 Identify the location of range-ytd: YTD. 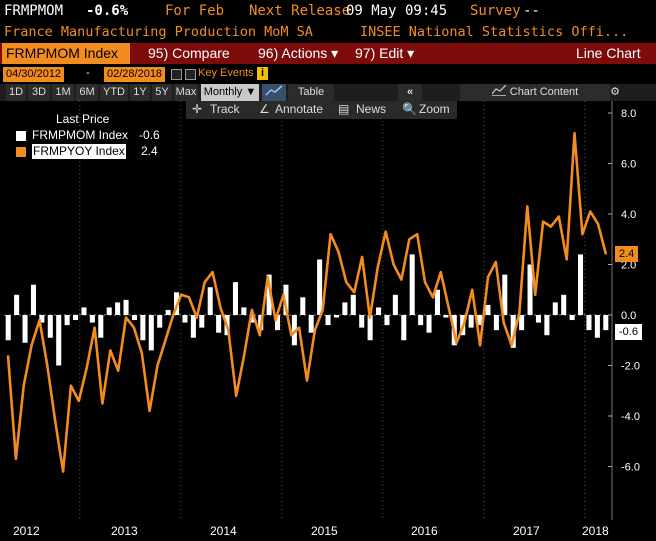
(114, 92).